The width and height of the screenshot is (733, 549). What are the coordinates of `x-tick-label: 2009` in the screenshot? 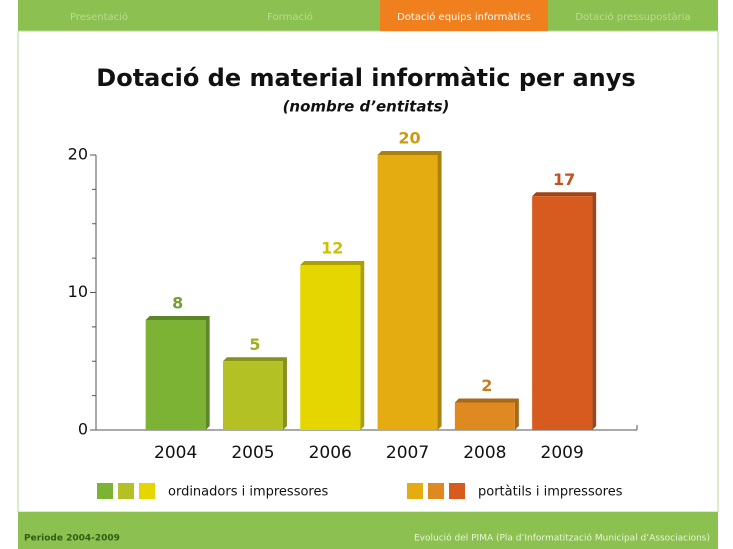 It's located at (562, 453).